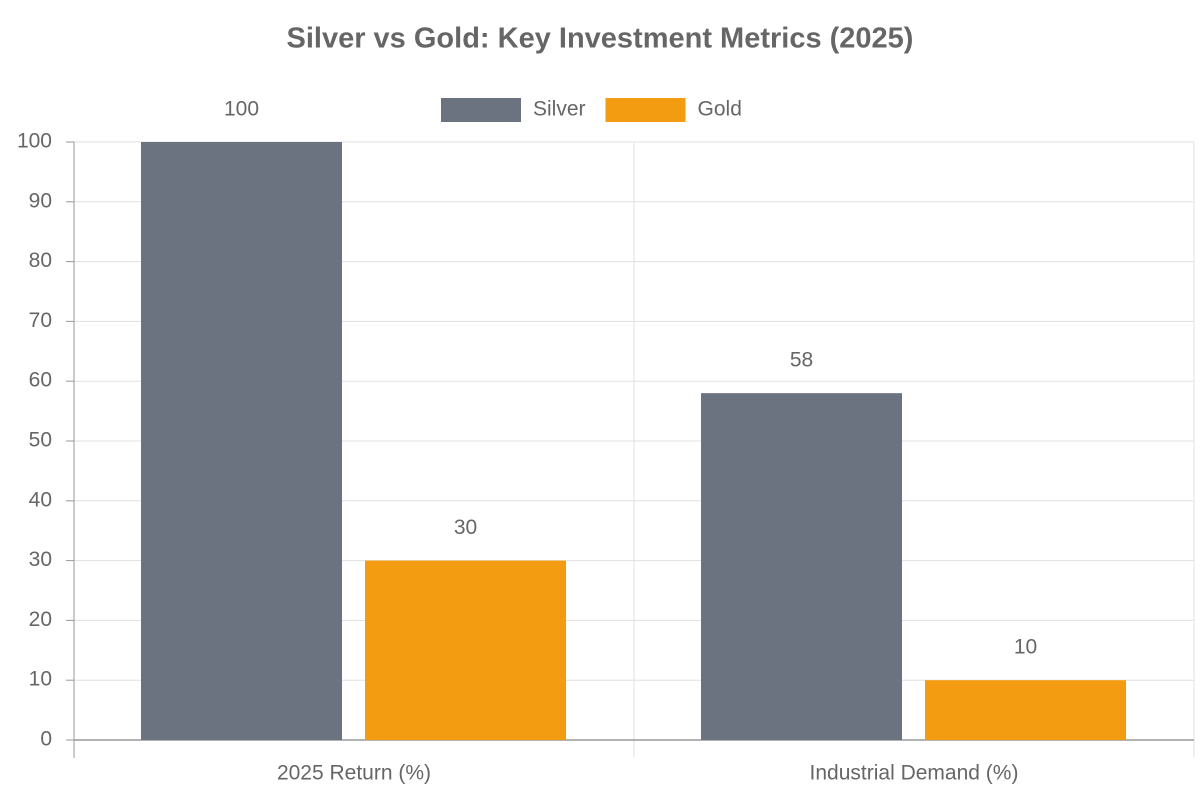 Image resolution: width=1200 pixels, height=800 pixels. What do you see at coordinates (40, 679) in the screenshot?
I see `y-tick-label: 10` at bounding box center [40, 679].